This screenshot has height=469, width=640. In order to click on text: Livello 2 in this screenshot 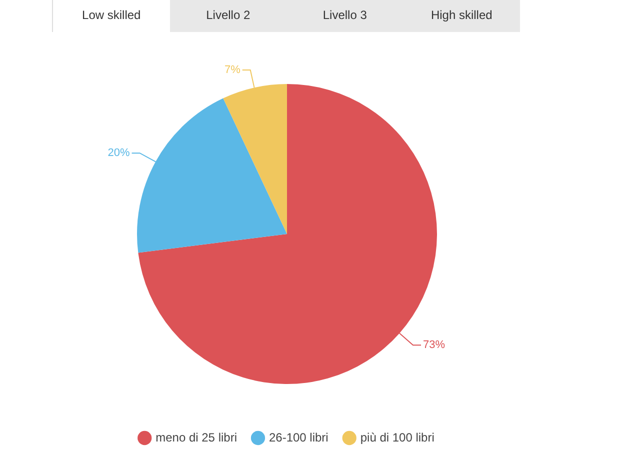, I will do `click(228, 15)`.